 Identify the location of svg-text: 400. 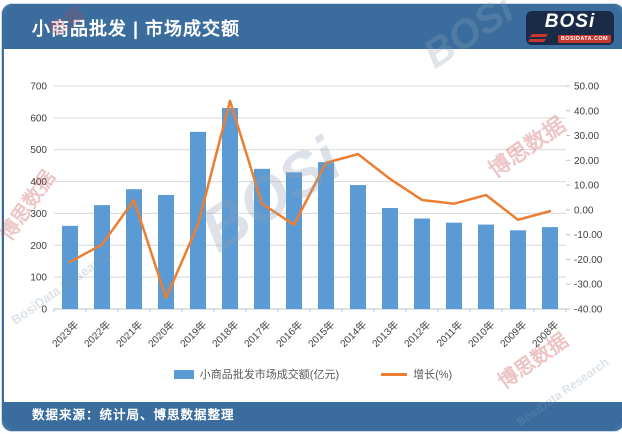
(38, 182).